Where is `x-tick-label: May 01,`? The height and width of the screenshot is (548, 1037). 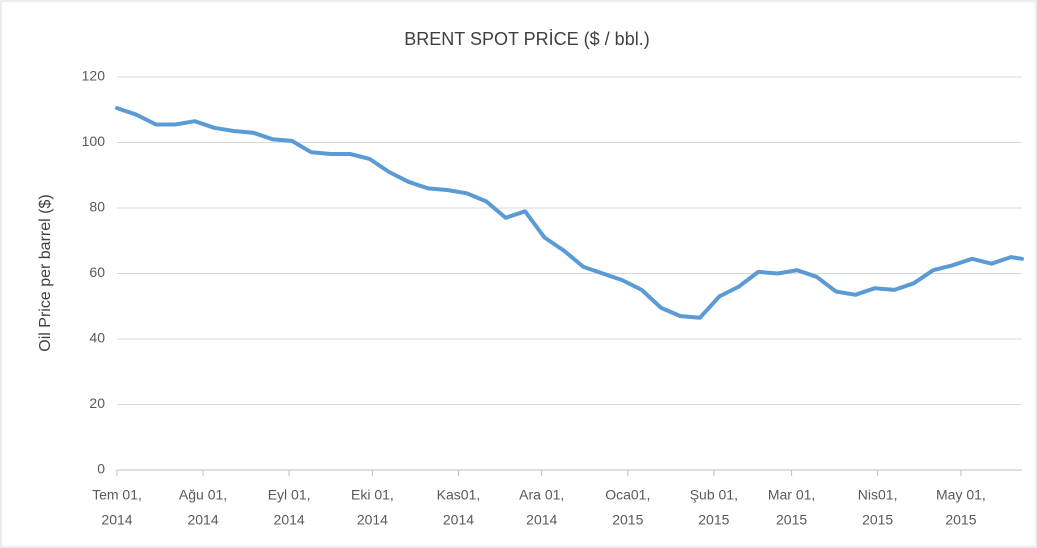 x-tick-label: May 01, is located at coordinates (961, 495).